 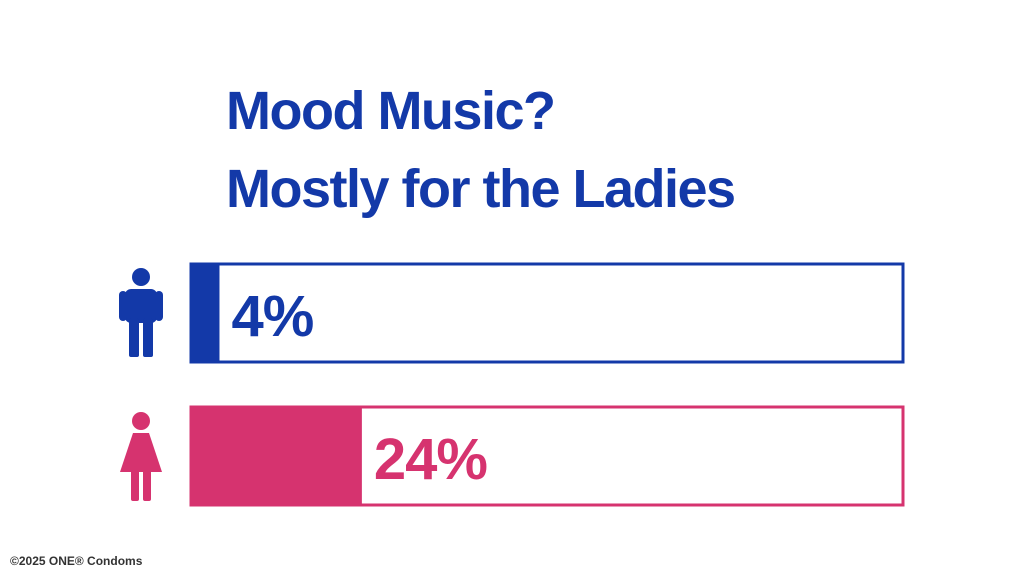 What do you see at coordinates (76, 561) in the screenshot?
I see `footer: ©2025 ONE® Condoms` at bounding box center [76, 561].